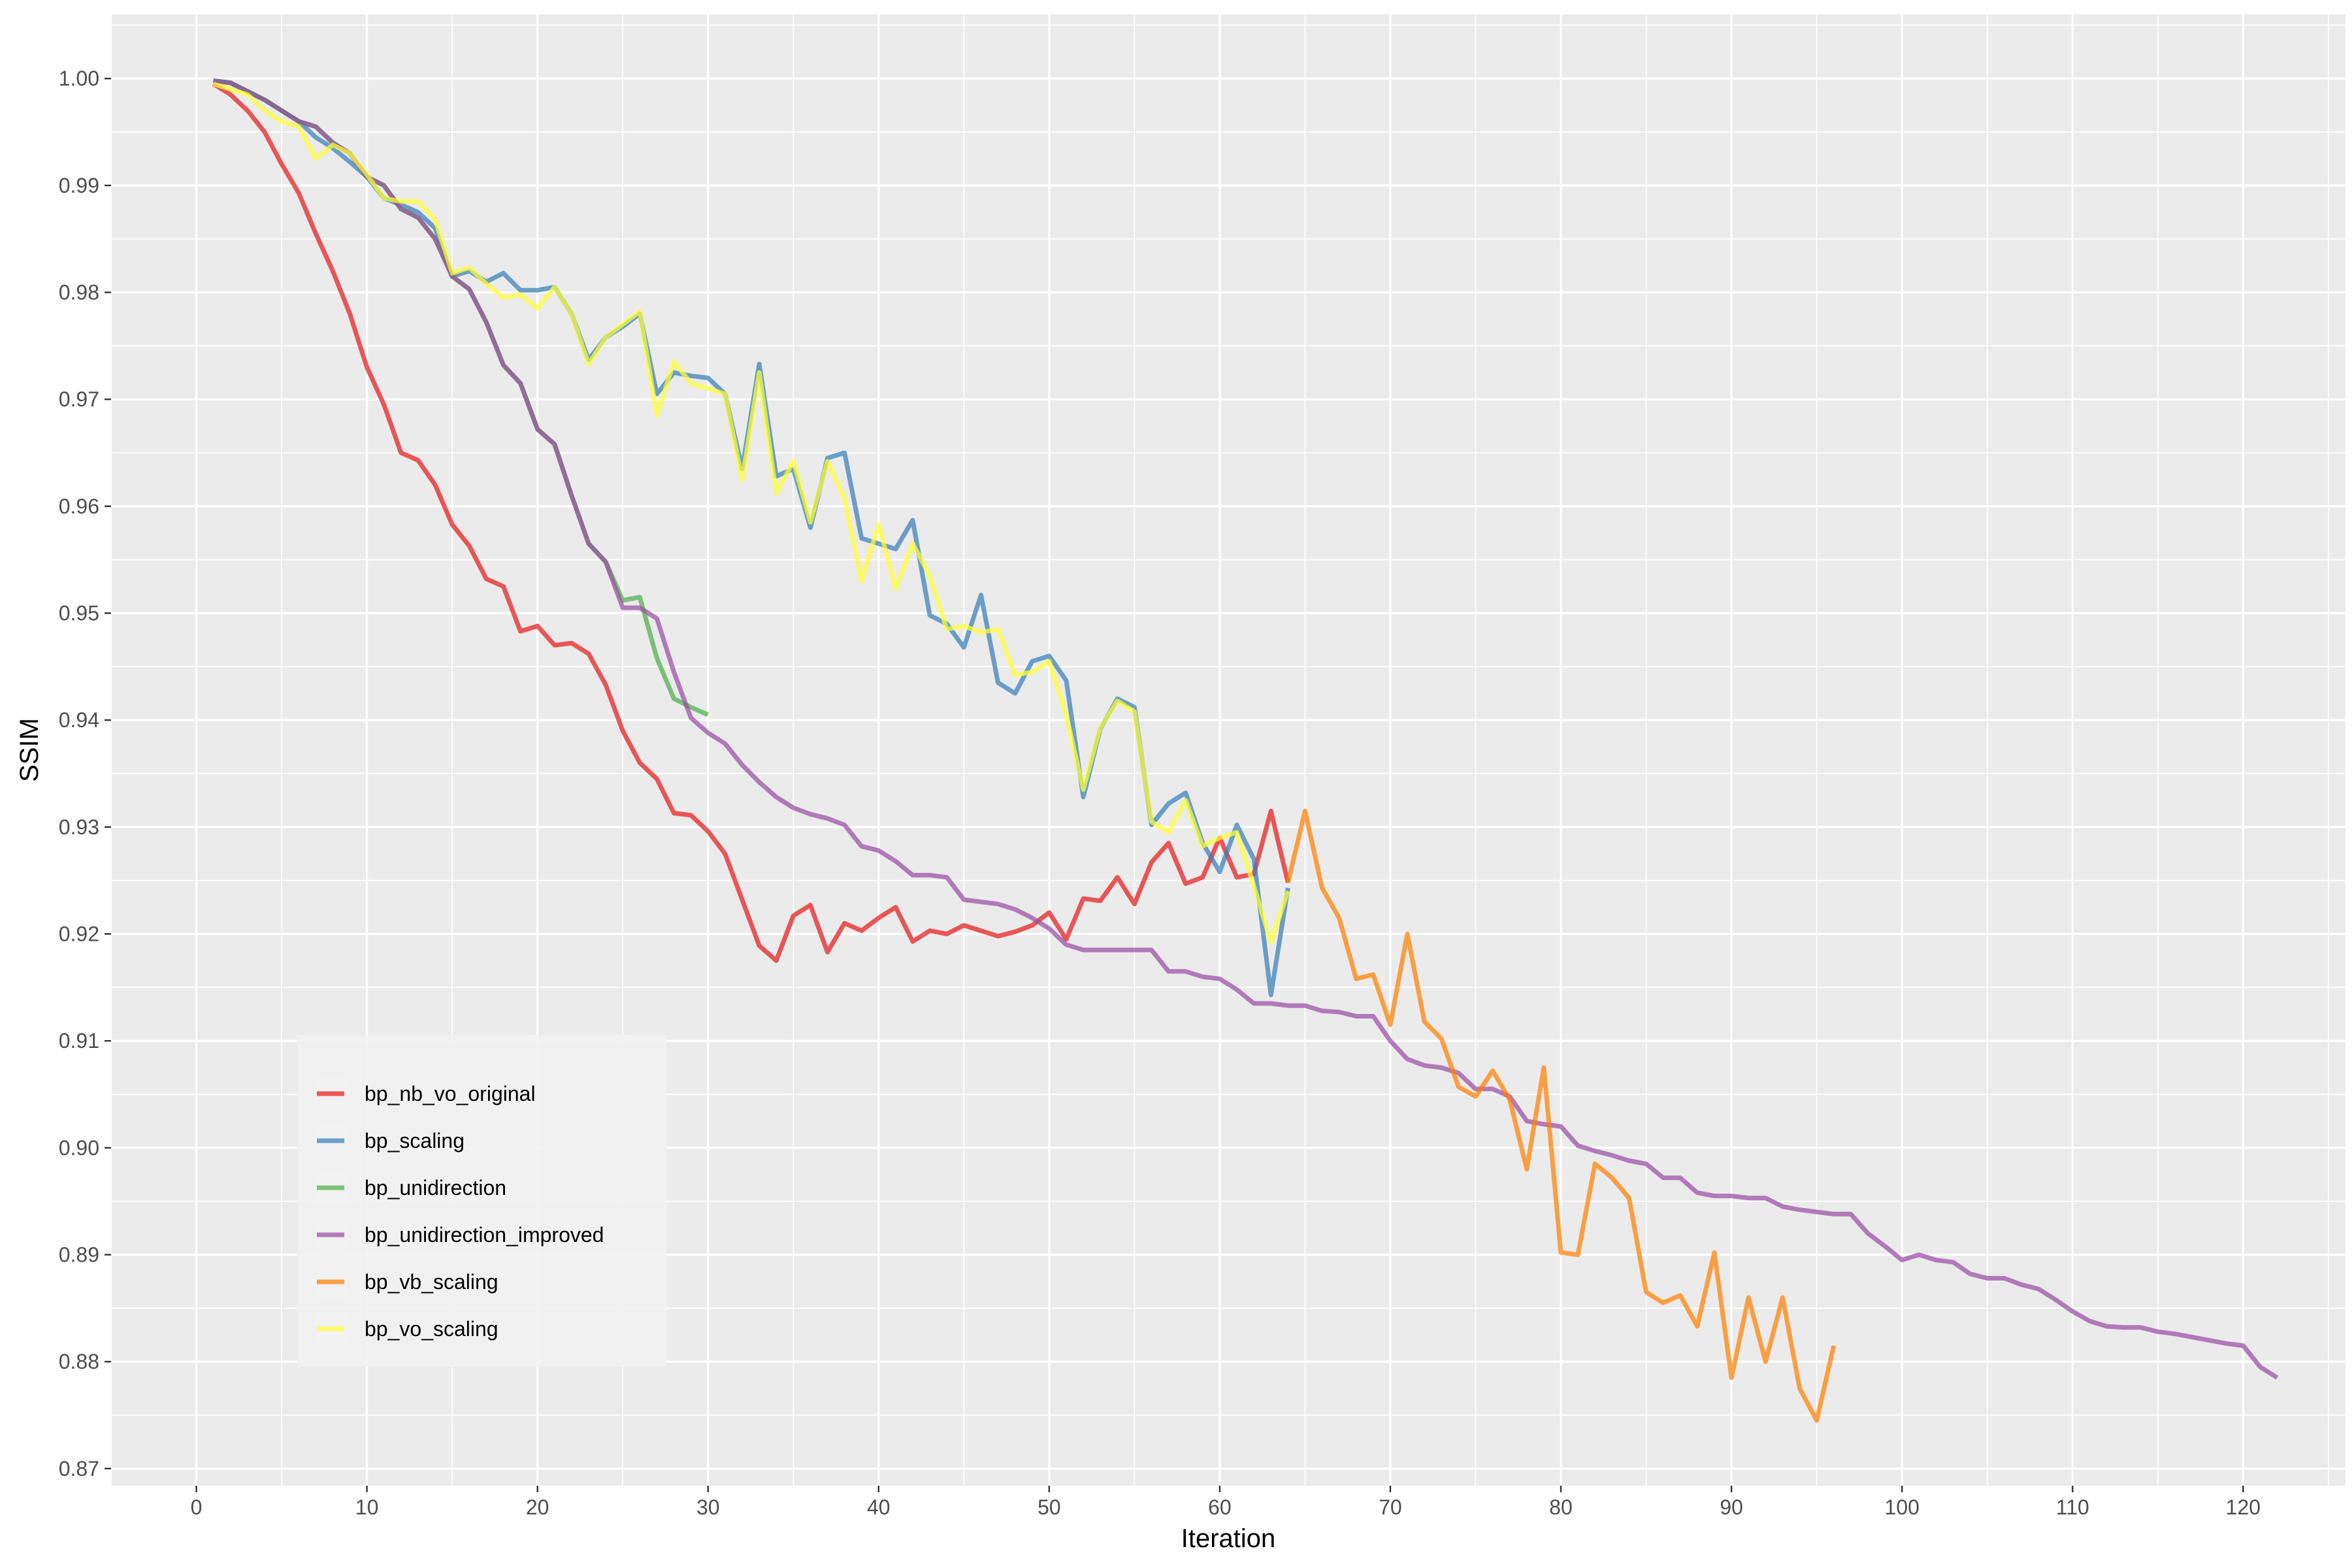 This screenshot has width=2352, height=1568. Describe the element at coordinates (79, 399) in the screenshot. I see `y-tick-label: 0.97` at that location.